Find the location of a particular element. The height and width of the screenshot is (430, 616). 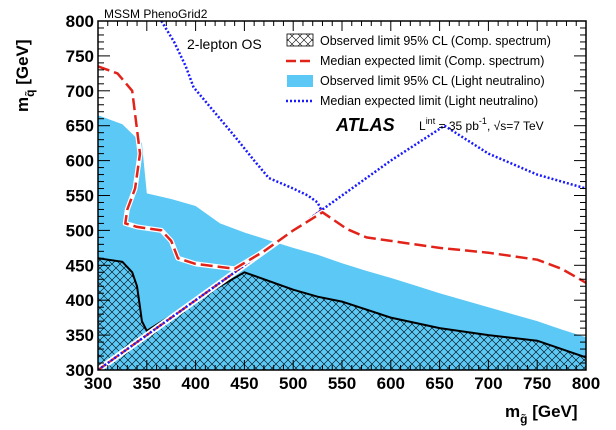

y-tick-label: 350 is located at coordinates (80, 335).